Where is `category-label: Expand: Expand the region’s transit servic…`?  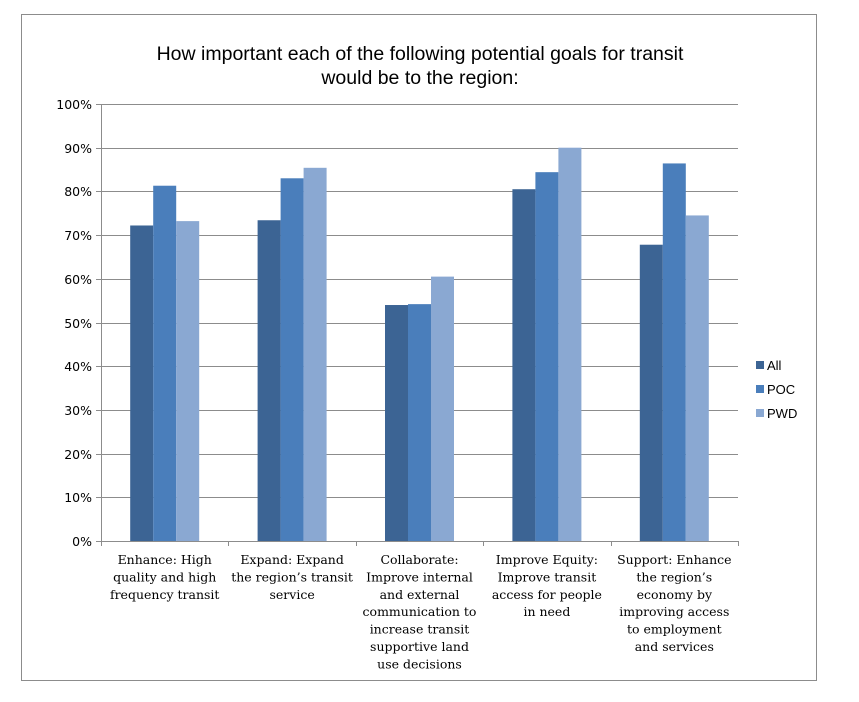
category-label: Expand: Expand the region’s transit servic… is located at coordinates (292, 577).